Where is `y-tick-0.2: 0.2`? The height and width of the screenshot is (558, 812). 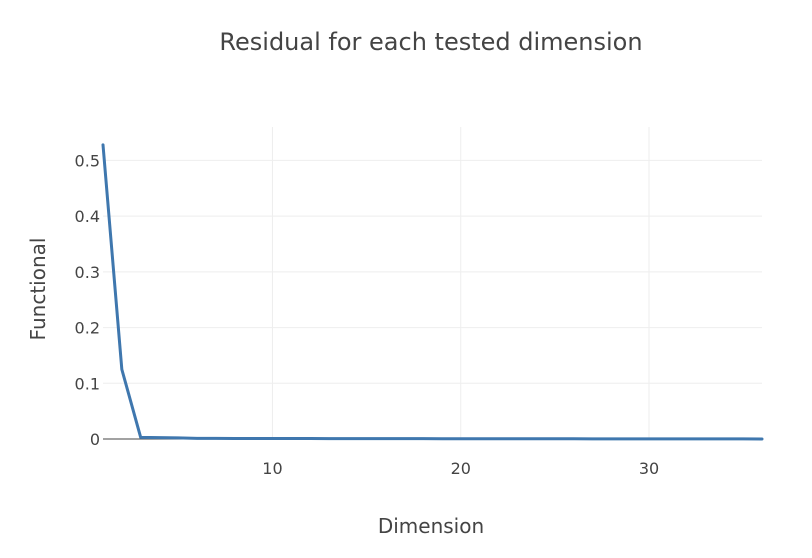 y-tick-0.2: 0.2 is located at coordinates (87, 328).